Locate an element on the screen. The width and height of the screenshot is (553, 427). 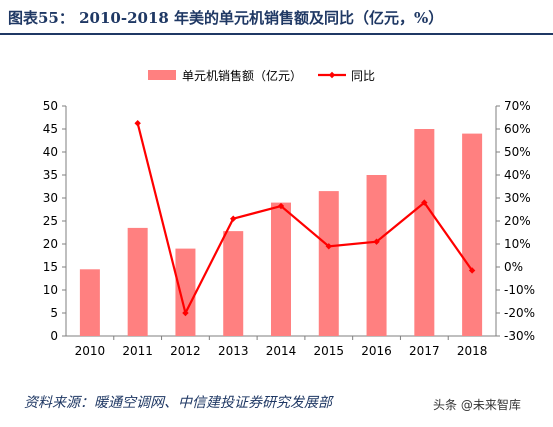
bar-2018 is located at coordinates (472, 234).